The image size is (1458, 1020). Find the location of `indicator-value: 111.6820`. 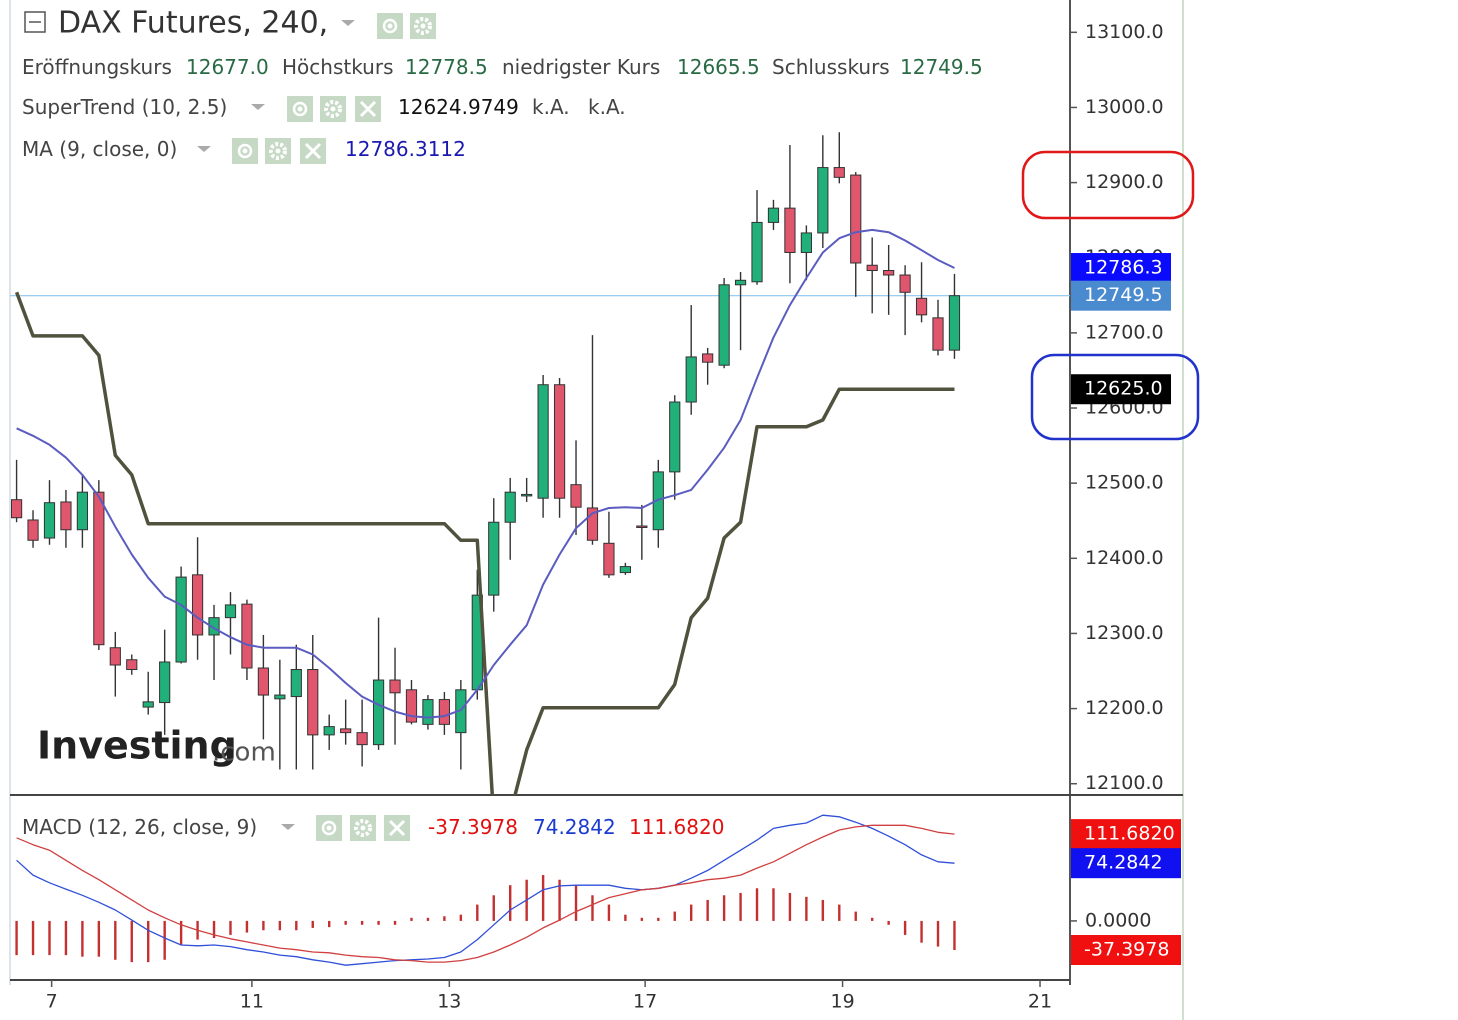

indicator-value: 111.6820 is located at coordinates (676, 827).